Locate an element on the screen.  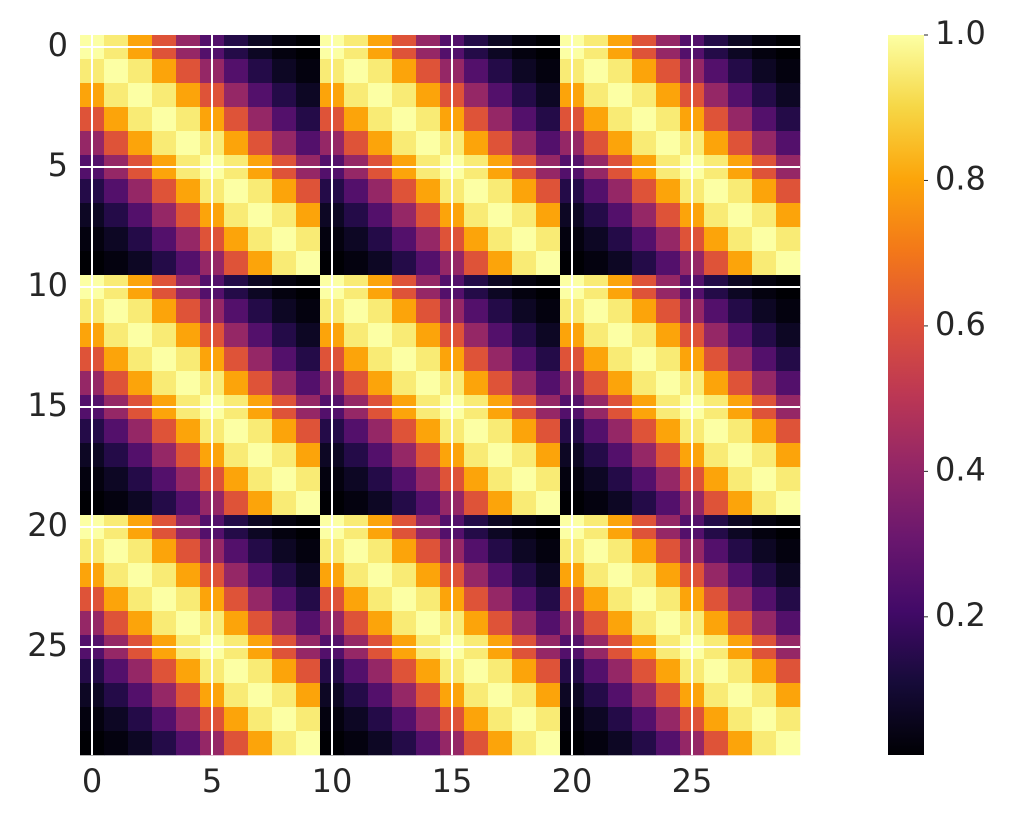
y-tick-label: 25 is located at coordinates (47, 645).